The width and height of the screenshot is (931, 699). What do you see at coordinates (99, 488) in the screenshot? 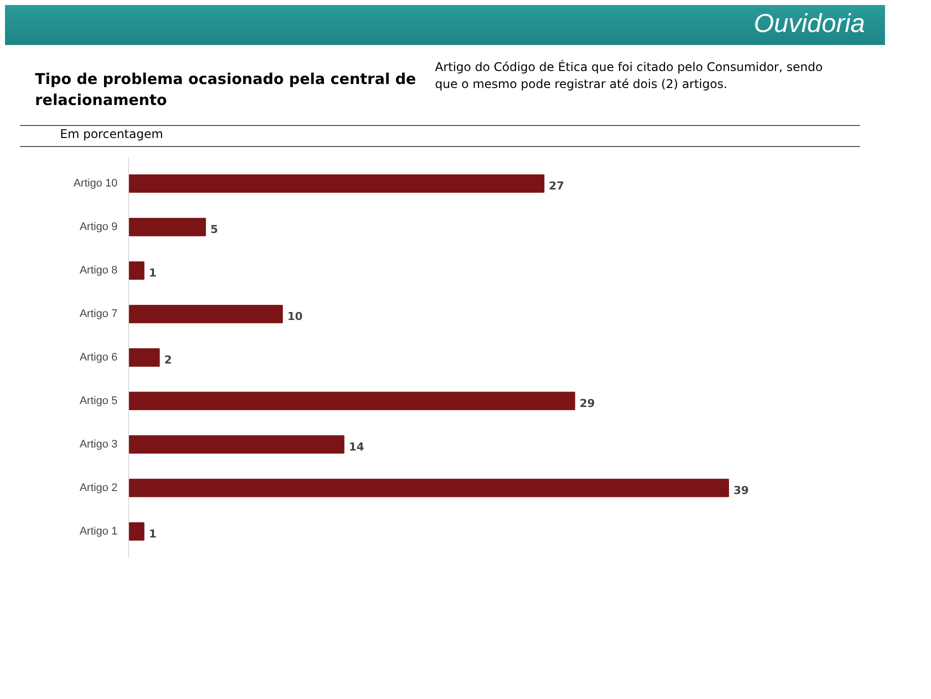
I see `y-tick-label: Artigo 2` at bounding box center [99, 488].